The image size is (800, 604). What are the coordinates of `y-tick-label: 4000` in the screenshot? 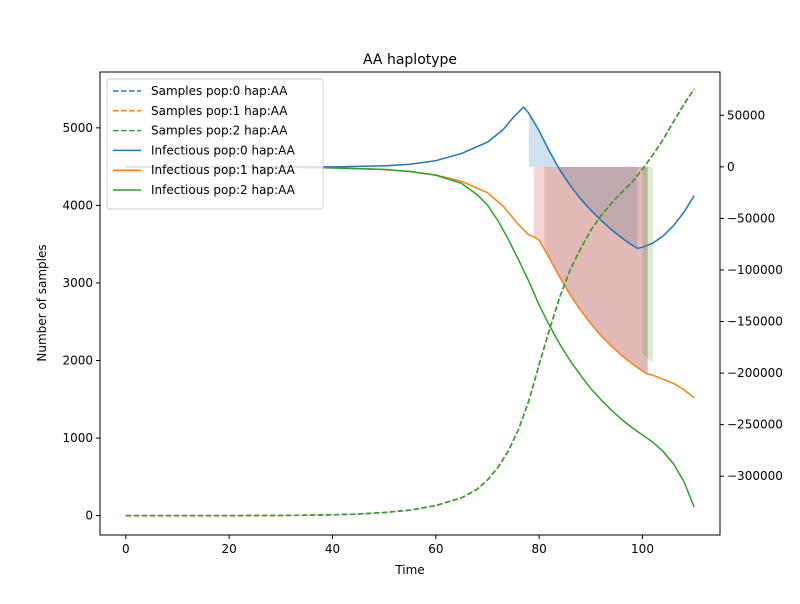 It's located at (77, 205).